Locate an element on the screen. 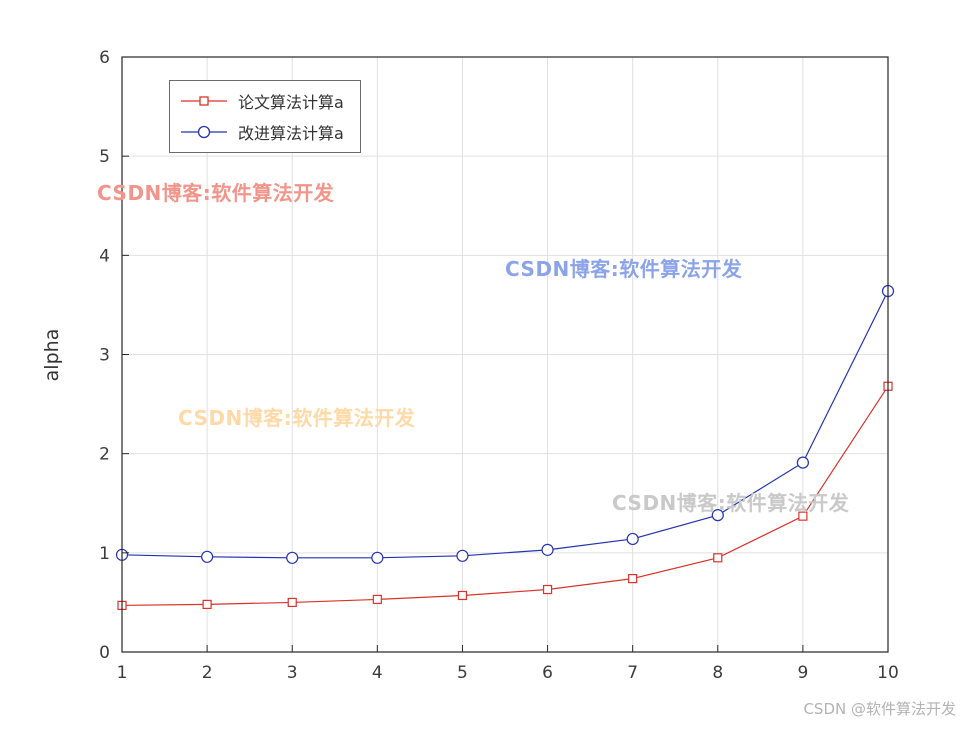 This screenshot has height=735, width=980. legend-item-improved-algorithm: 改进算法计算a is located at coordinates (262, 132).